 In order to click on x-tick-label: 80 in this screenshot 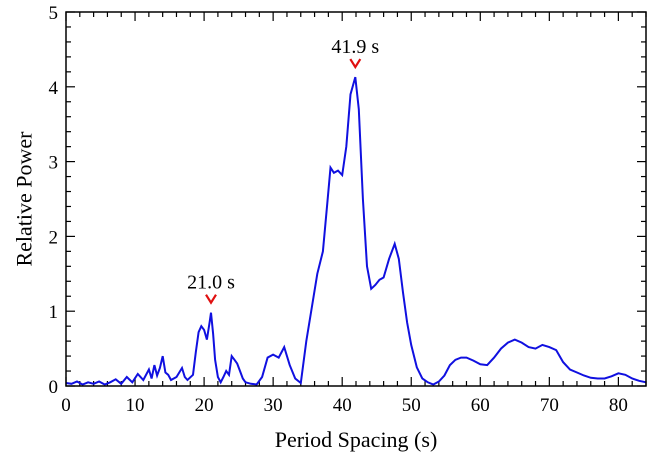, I will do `click(618, 405)`.